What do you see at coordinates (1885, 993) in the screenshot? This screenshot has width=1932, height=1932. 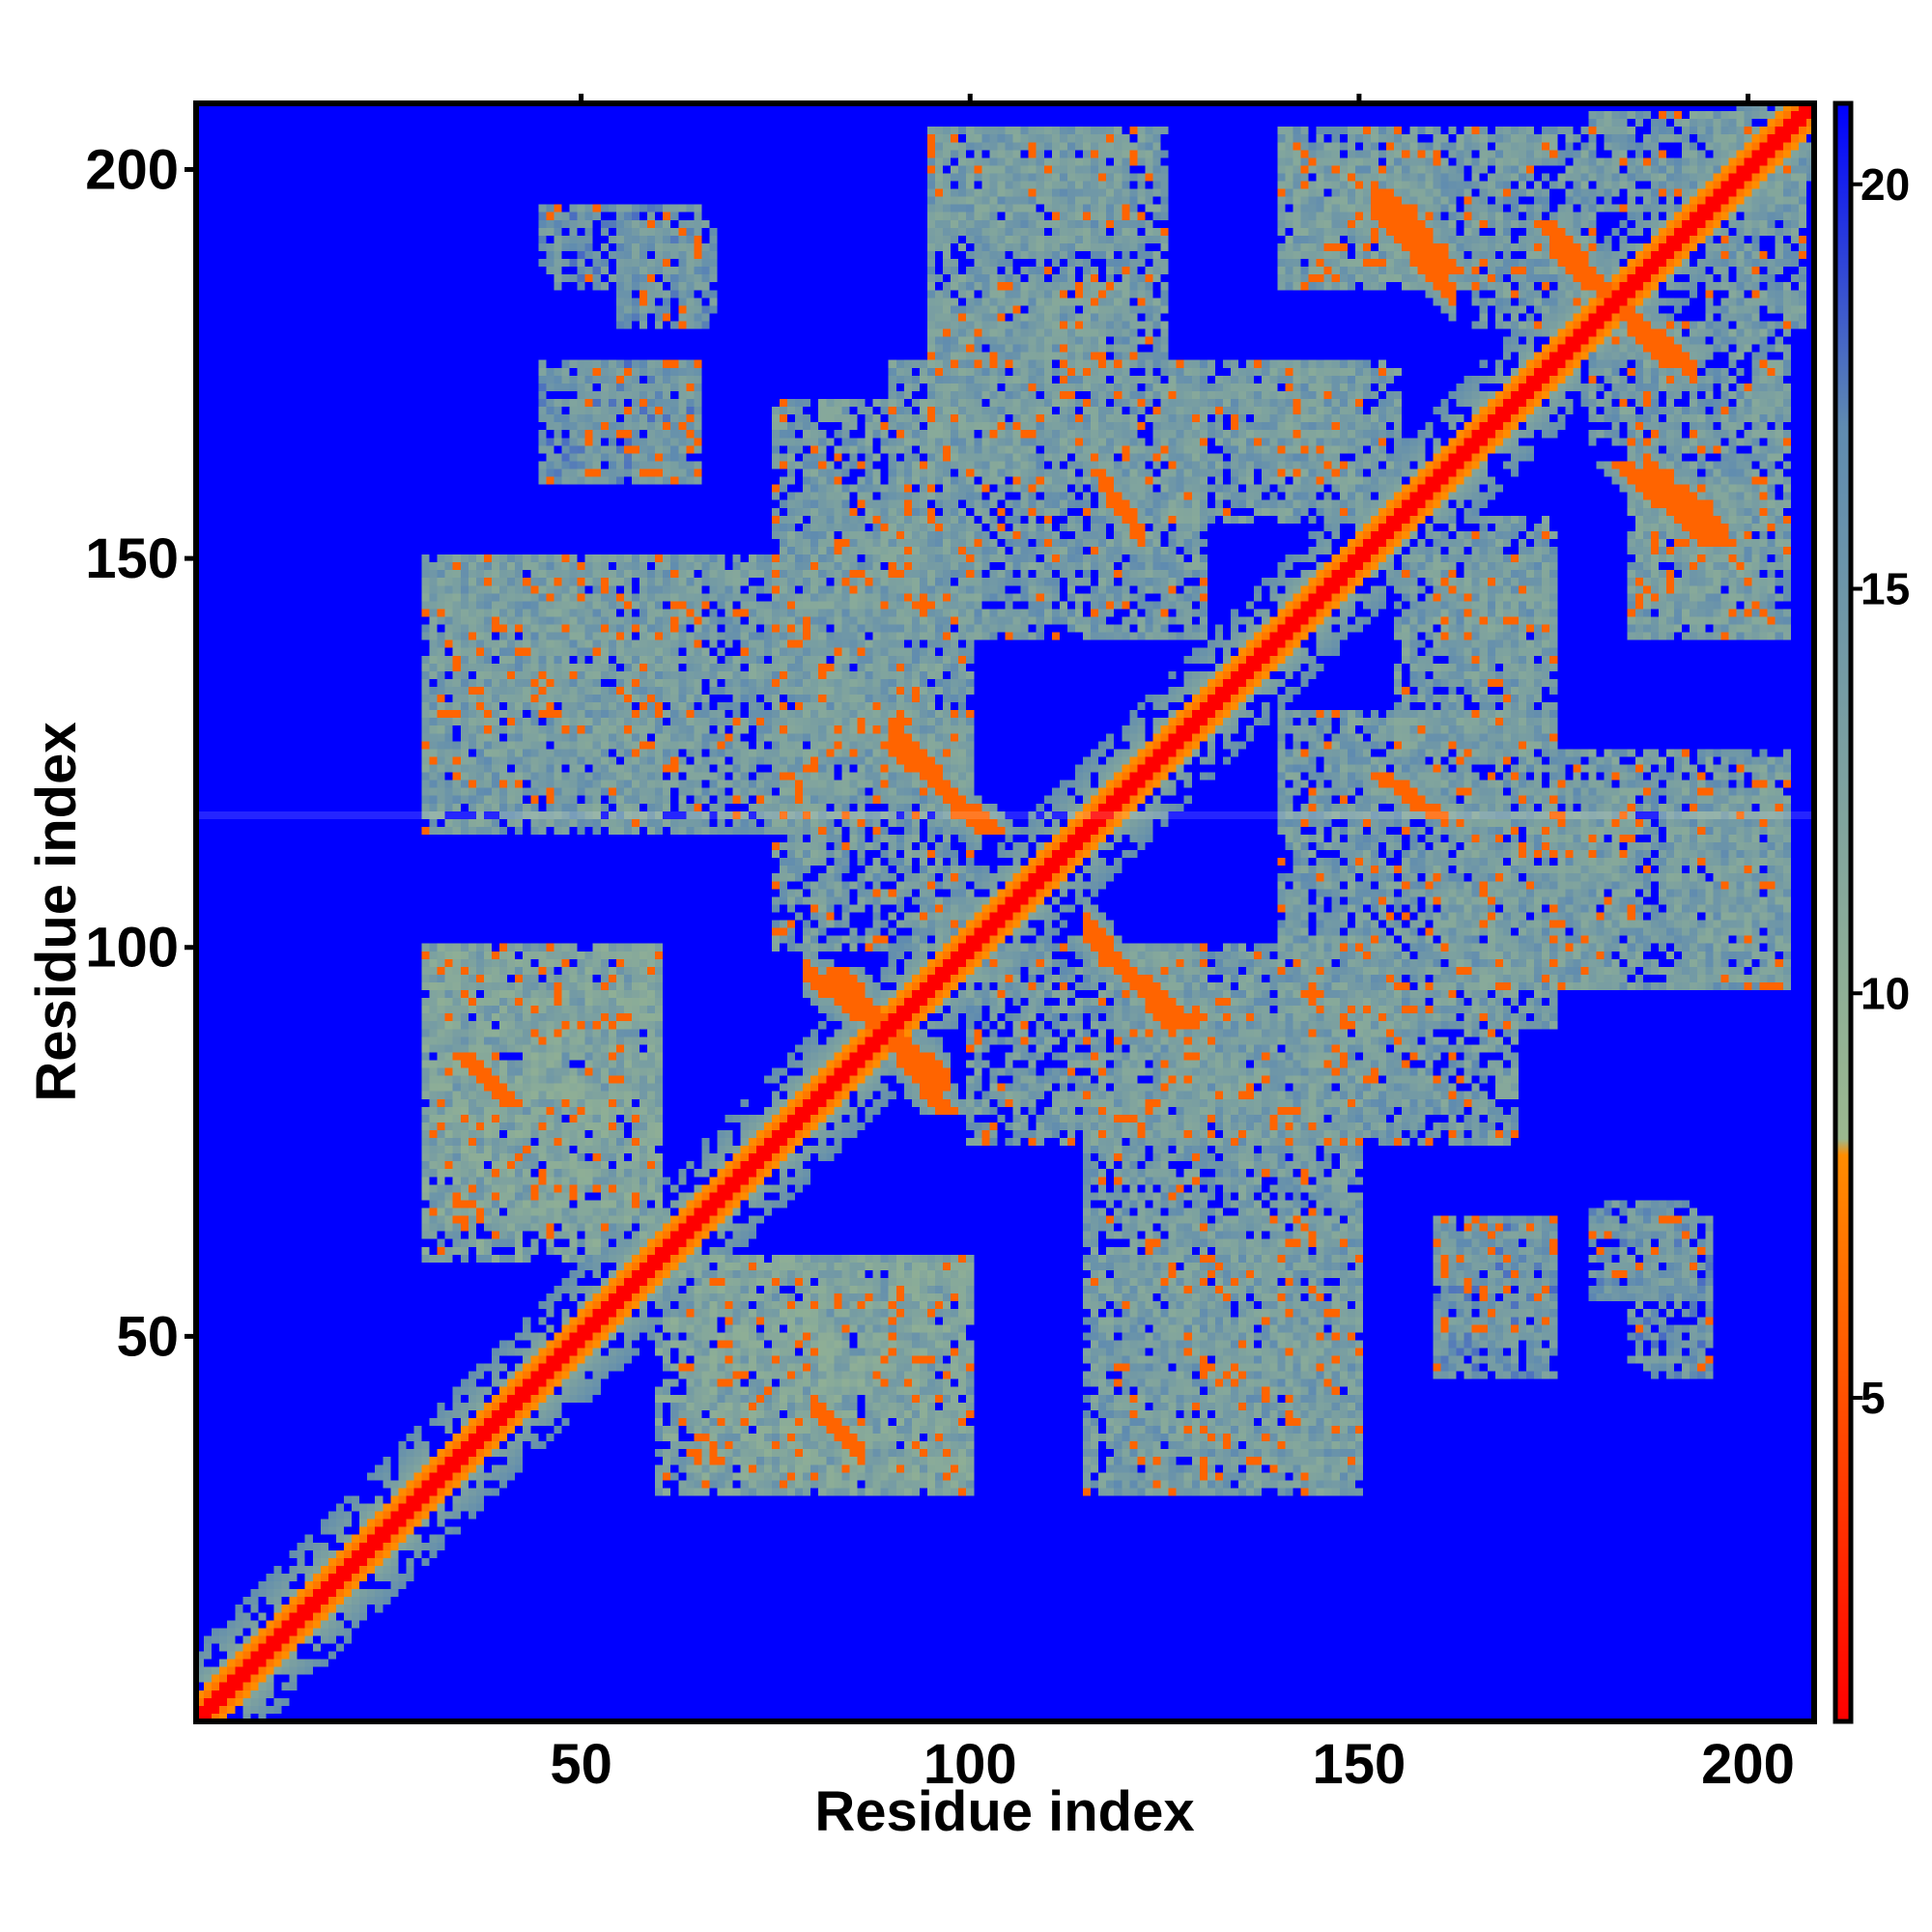 I see `colorbar-tick-label: 10` at bounding box center [1885, 993].